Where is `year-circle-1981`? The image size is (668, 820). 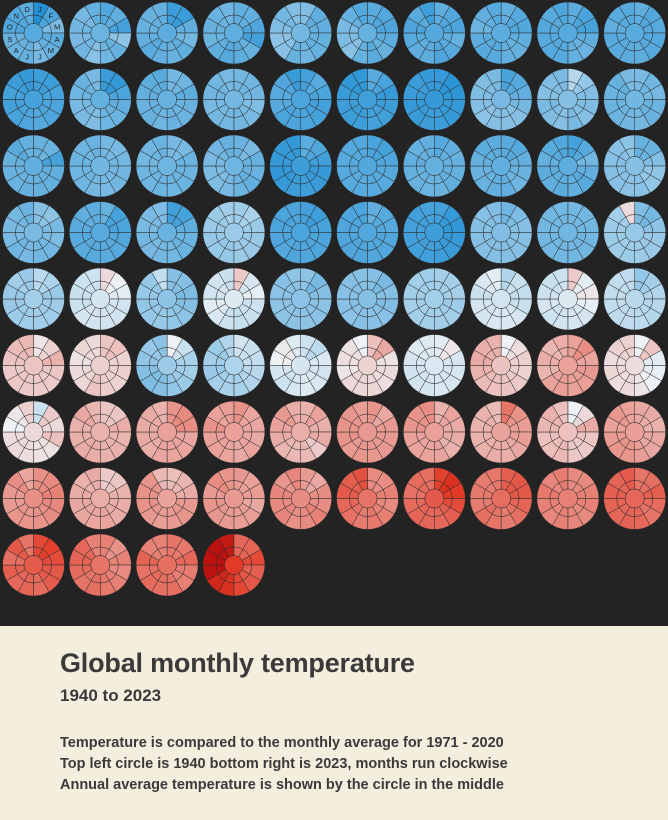 year-circle-1981 is located at coordinates (100, 299).